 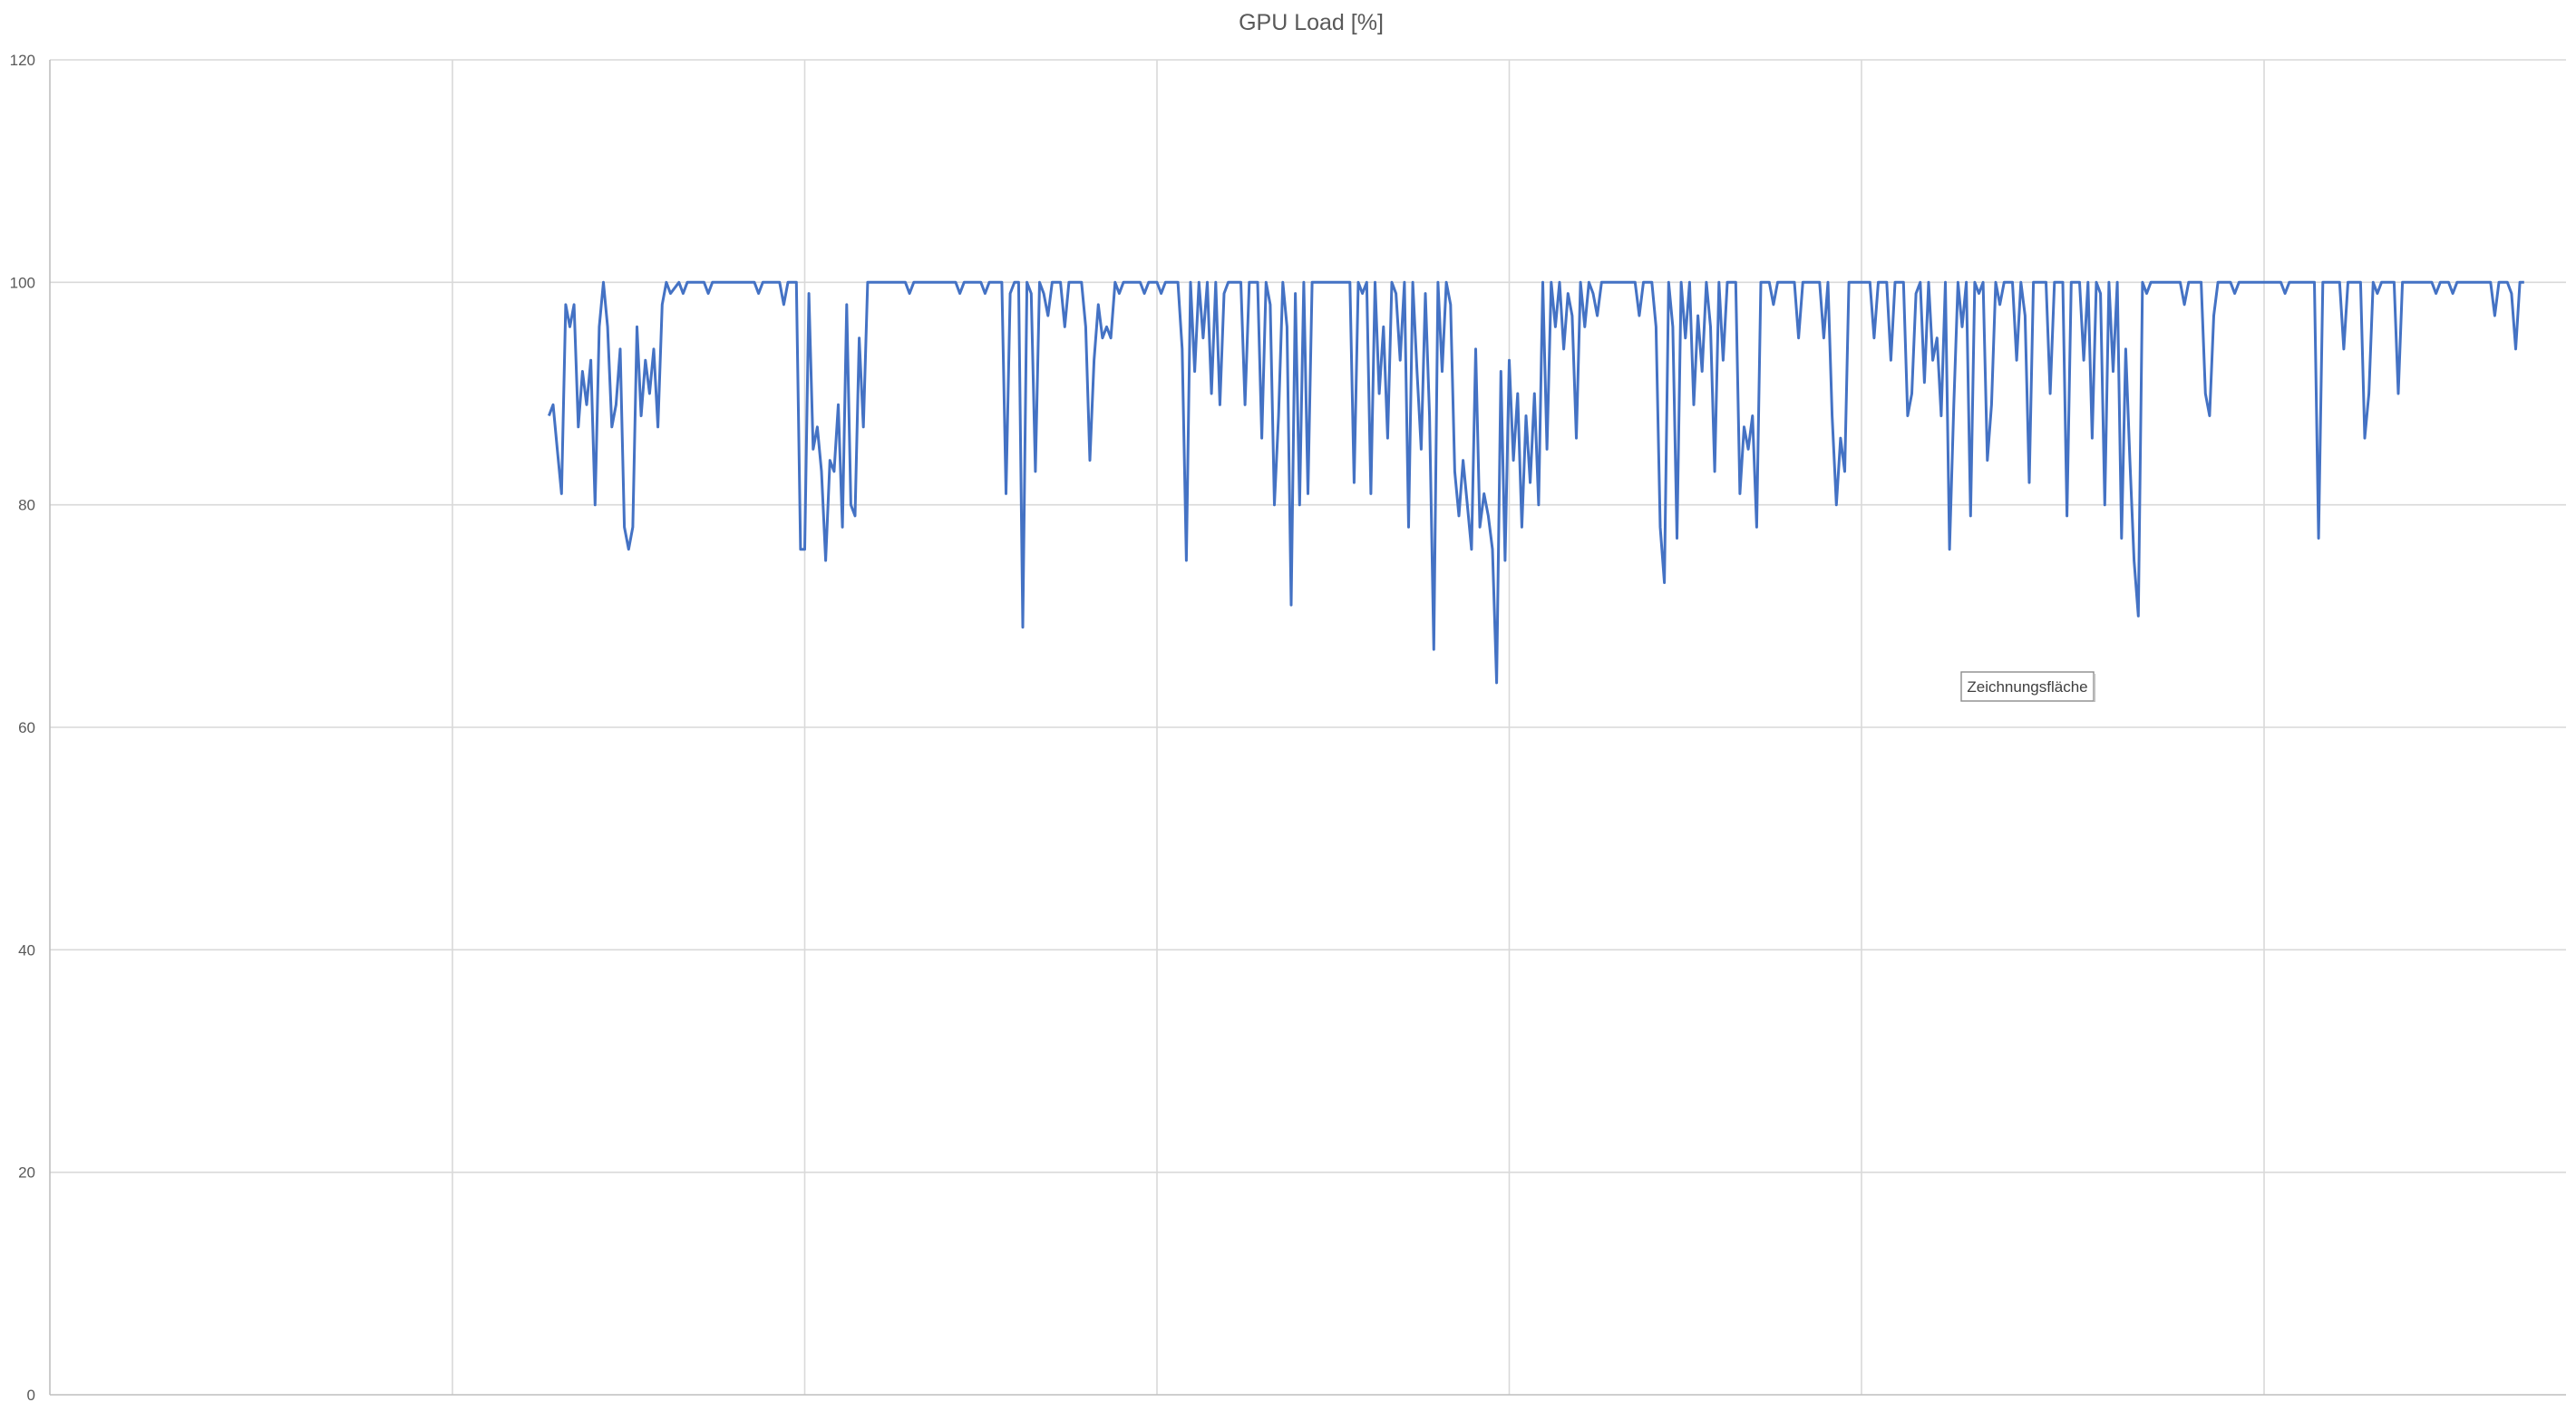 What do you see at coordinates (26, 950) in the screenshot?
I see `y-tick-label-40: 40` at bounding box center [26, 950].